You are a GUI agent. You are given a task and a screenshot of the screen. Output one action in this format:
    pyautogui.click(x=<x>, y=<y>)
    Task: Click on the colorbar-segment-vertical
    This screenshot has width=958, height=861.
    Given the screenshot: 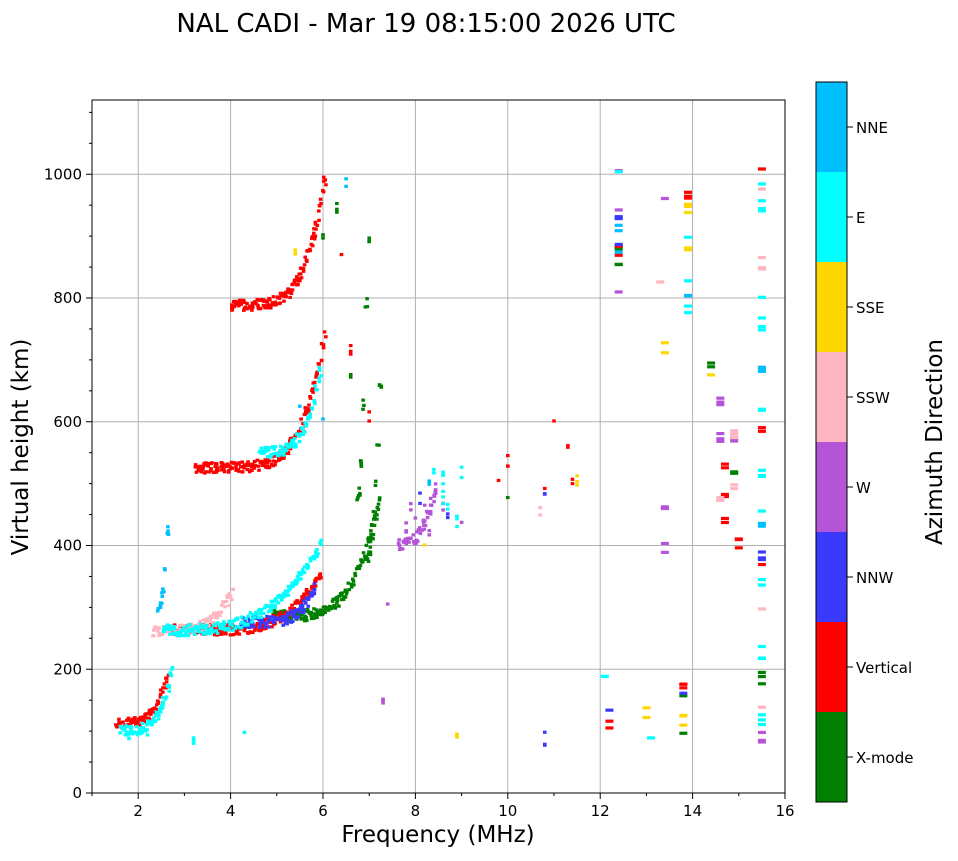 What is the action you would take?
    pyautogui.click(x=831, y=667)
    